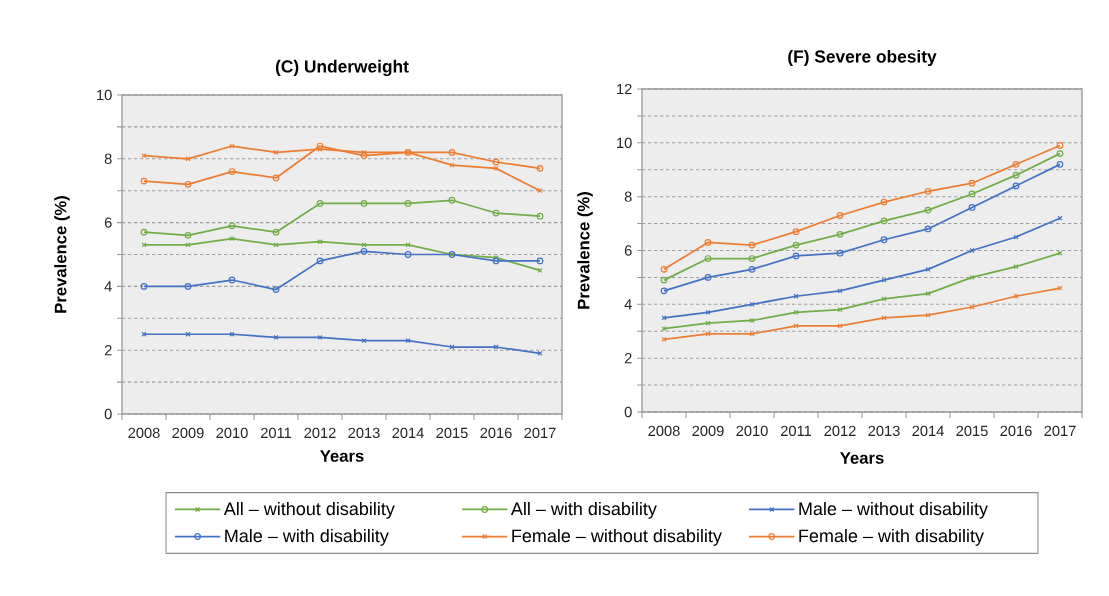  Describe the element at coordinates (891, 537) in the screenshot. I see `legend-label: Female – with disability` at that location.